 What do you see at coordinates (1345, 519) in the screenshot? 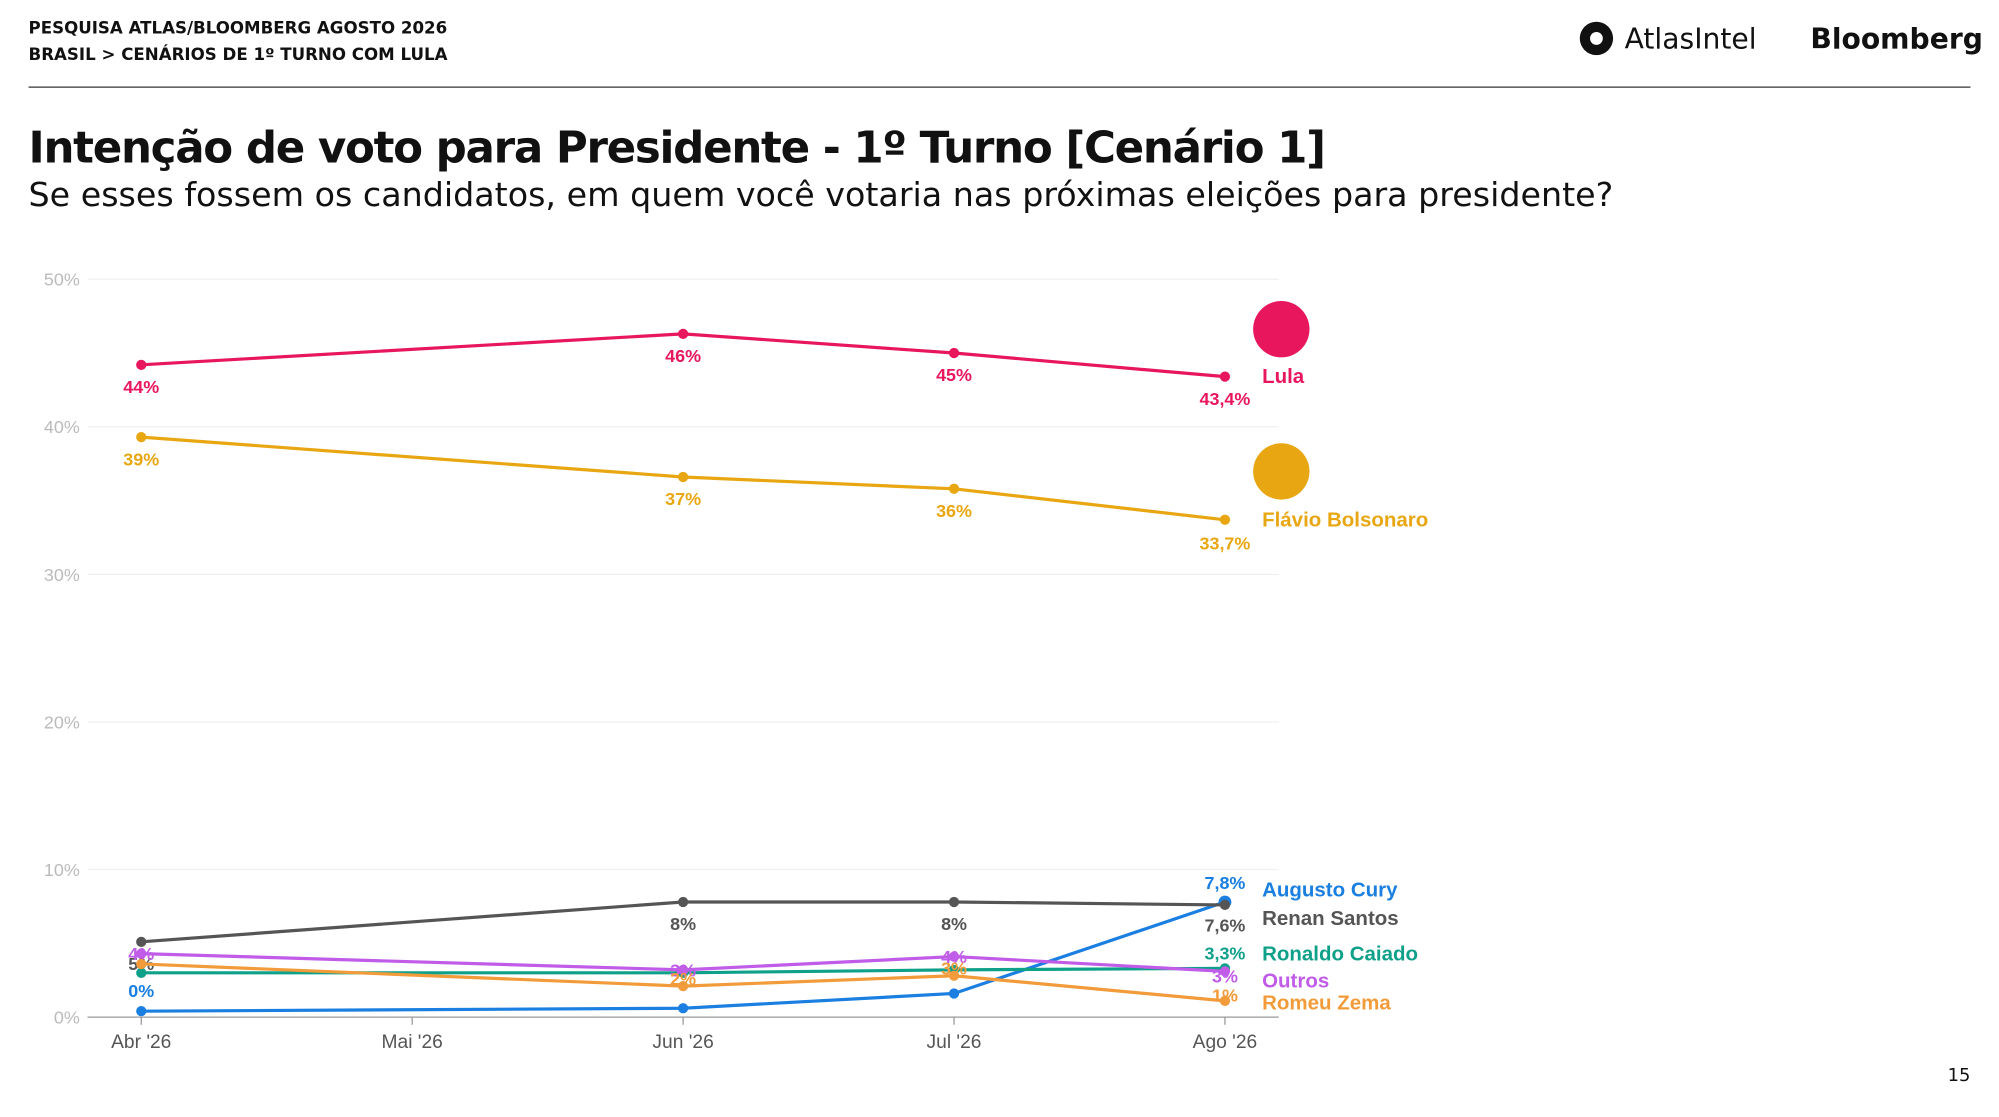
I see `series-name: Flávio Bolsonaro` at bounding box center [1345, 519].